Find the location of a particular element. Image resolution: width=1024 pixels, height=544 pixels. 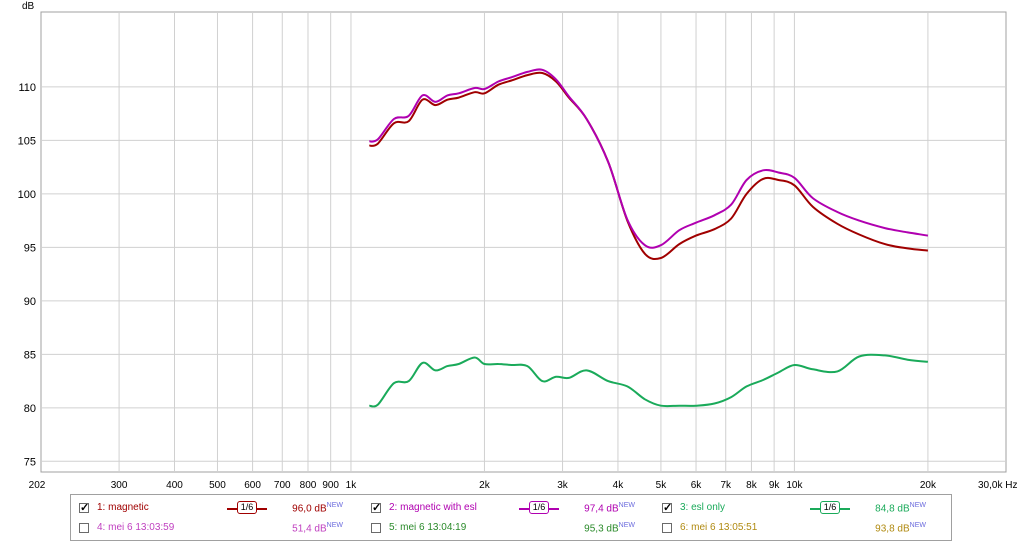

legend-level-value: 95,3 dBNEW is located at coordinates (590, 528).